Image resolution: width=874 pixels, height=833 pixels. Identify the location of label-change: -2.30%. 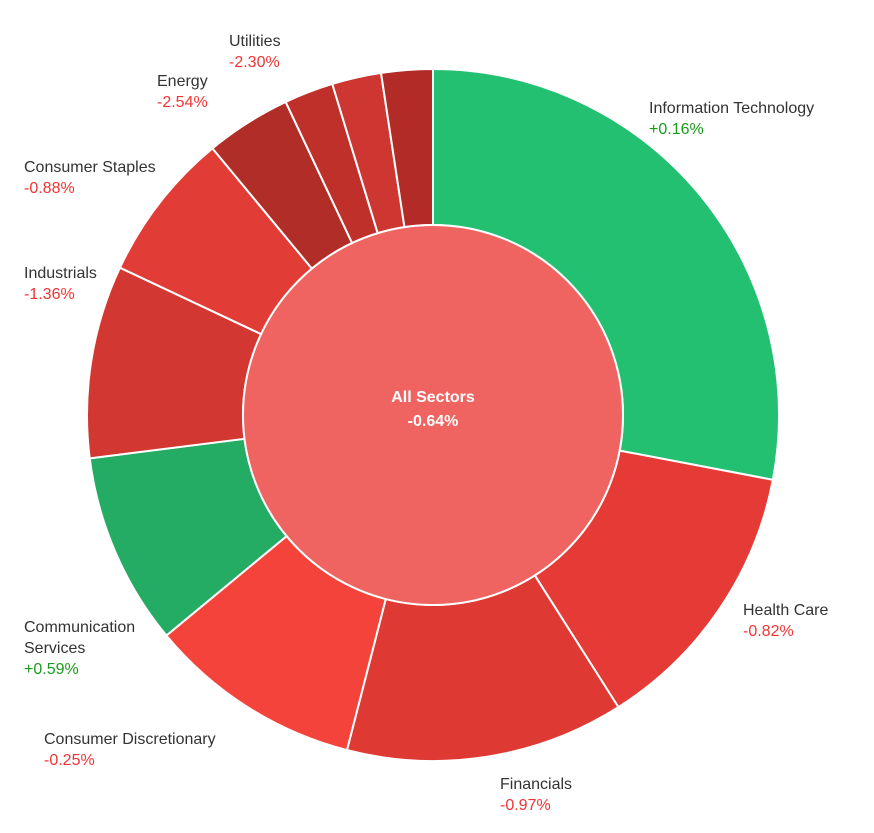
(254, 62).